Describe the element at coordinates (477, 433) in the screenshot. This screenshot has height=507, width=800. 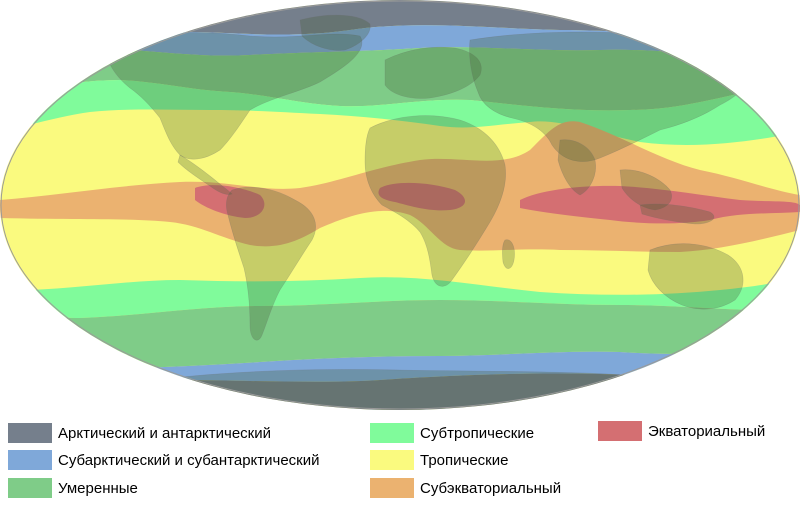
I see `legend-label-subtropical: Субтропические` at that location.